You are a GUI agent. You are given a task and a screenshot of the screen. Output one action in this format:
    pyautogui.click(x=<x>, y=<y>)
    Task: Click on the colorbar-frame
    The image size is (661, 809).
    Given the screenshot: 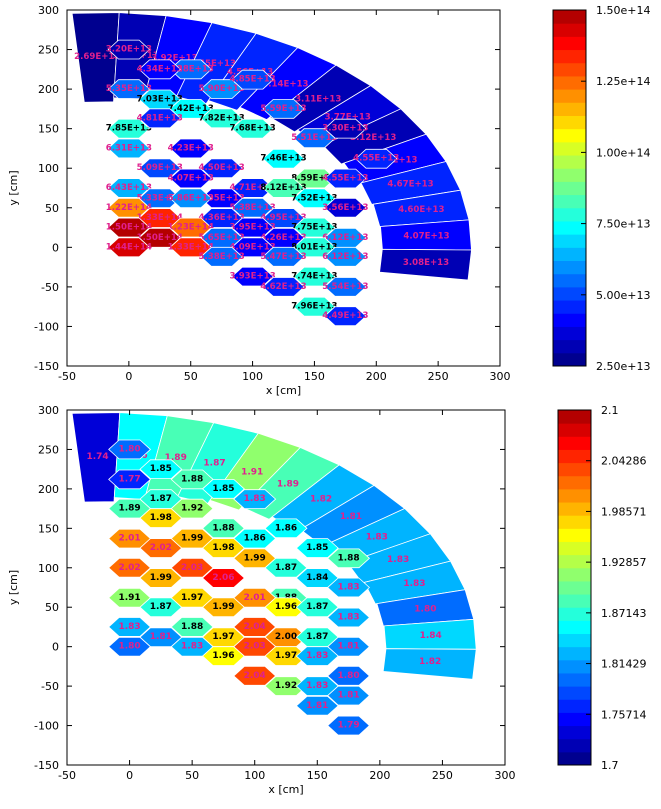 What is the action you would take?
    pyautogui.click(x=569, y=188)
    